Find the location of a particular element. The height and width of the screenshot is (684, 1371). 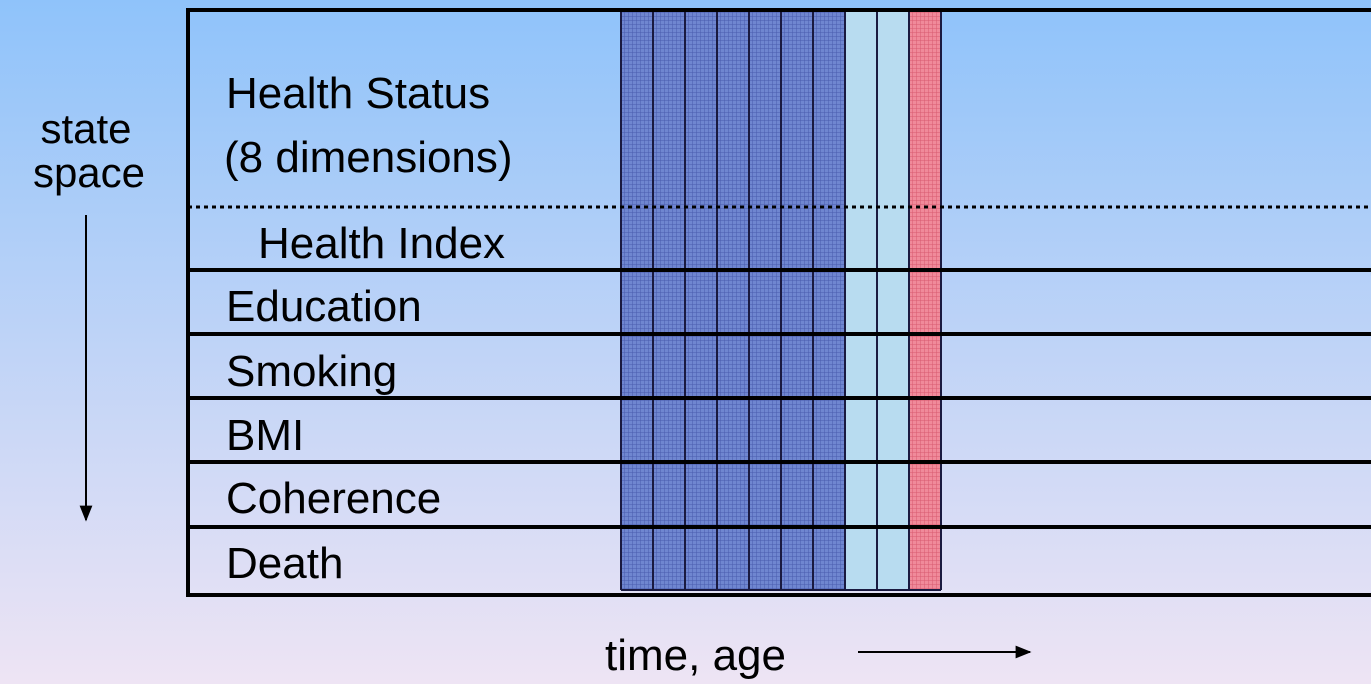

row-label: Coherence is located at coordinates (333, 498).